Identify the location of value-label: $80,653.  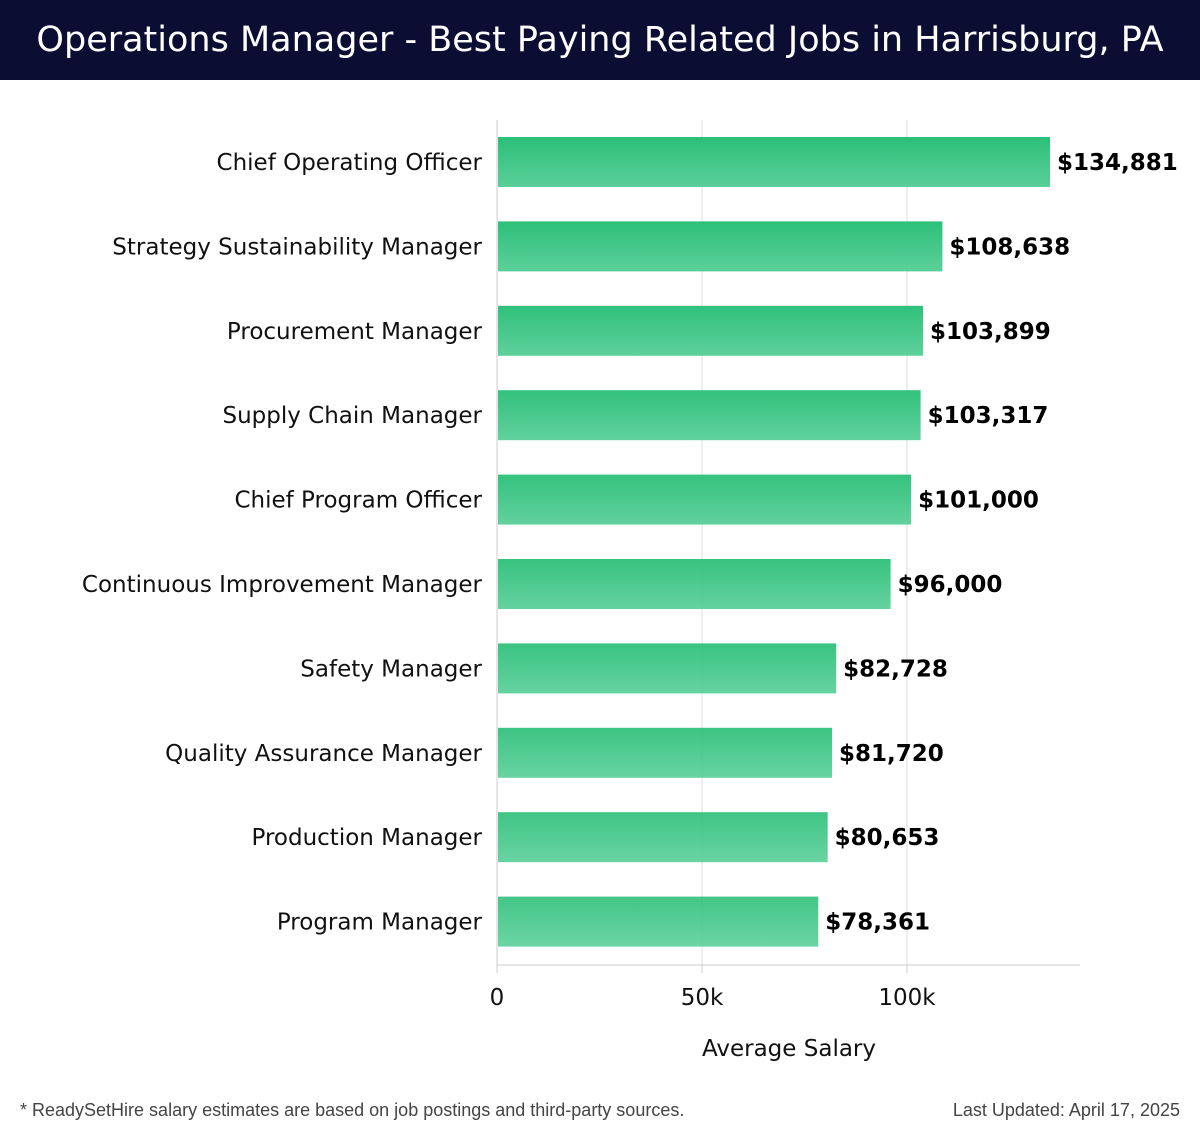
(887, 838).